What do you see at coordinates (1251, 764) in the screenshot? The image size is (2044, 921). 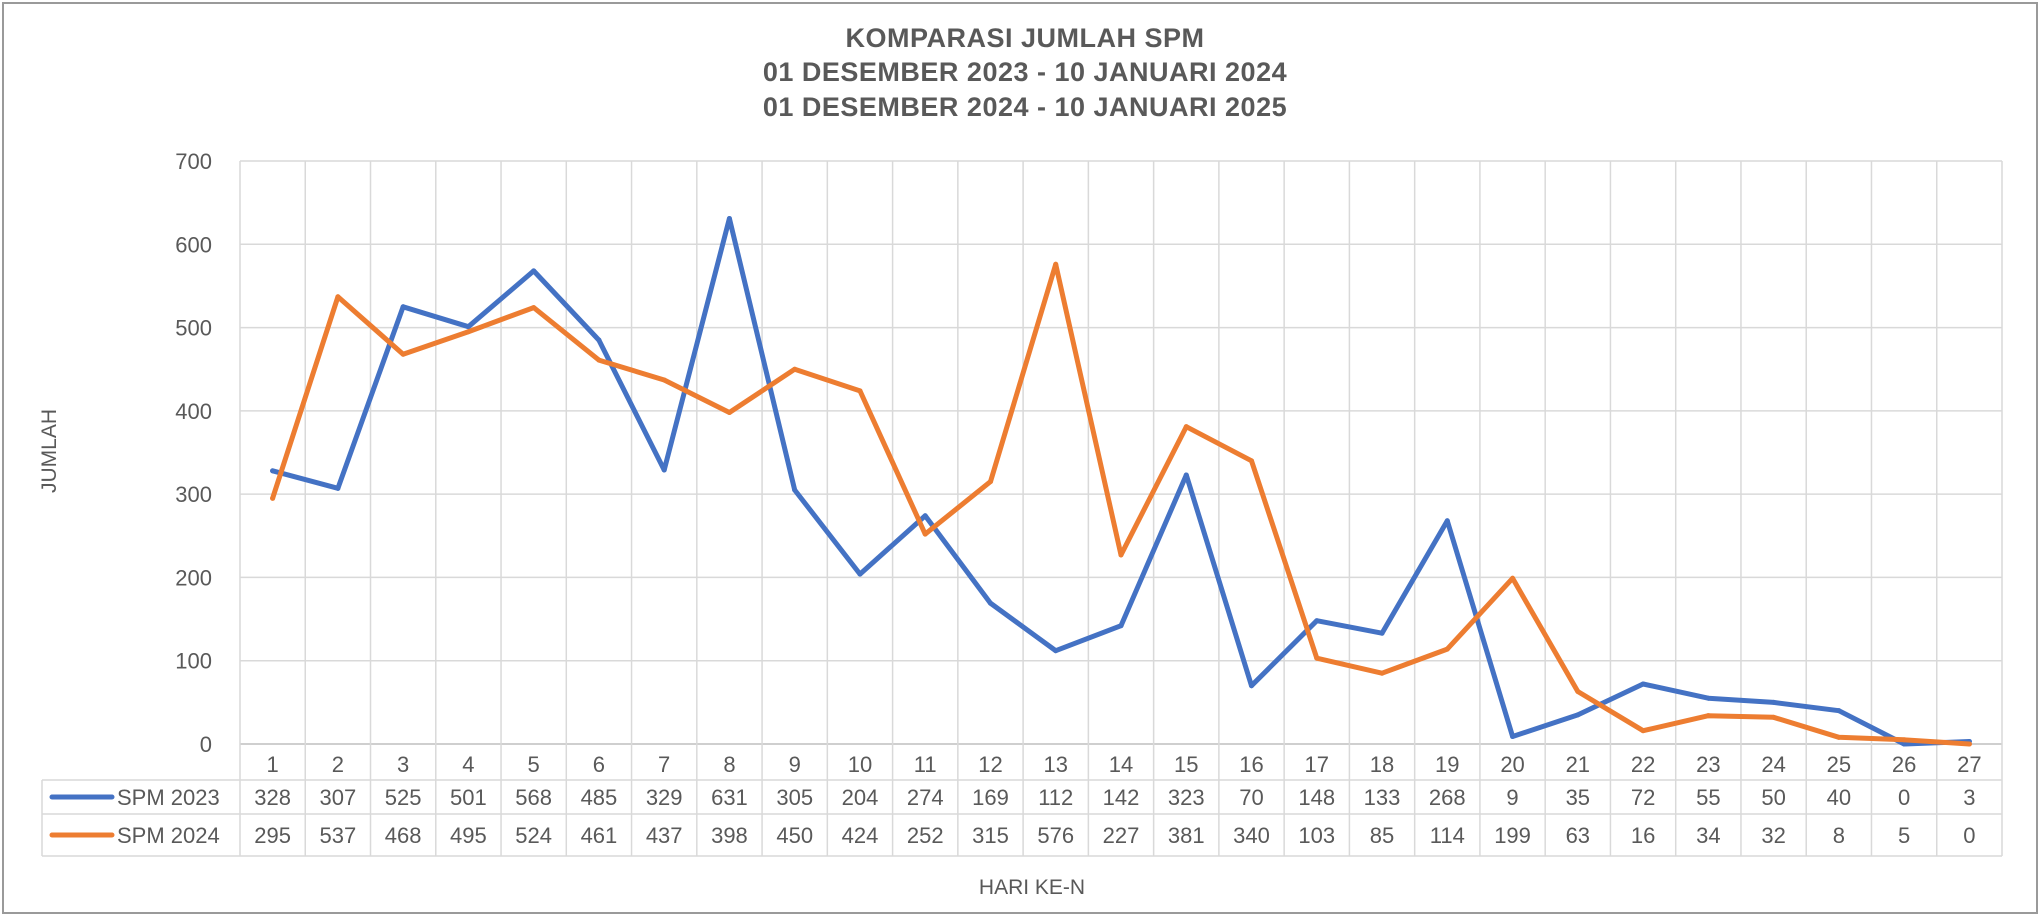 I see `x-tick-label: 16` at bounding box center [1251, 764].